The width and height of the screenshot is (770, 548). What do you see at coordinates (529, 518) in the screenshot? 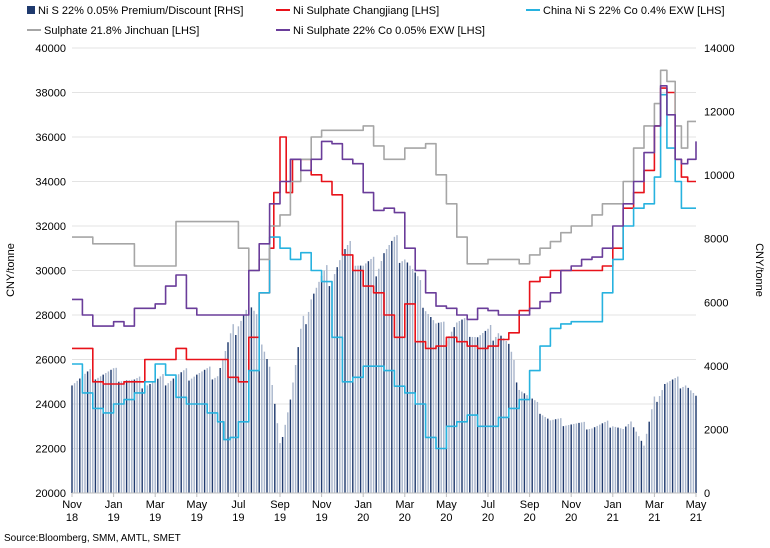
I see `x-tick-year-11: 20` at bounding box center [529, 518].